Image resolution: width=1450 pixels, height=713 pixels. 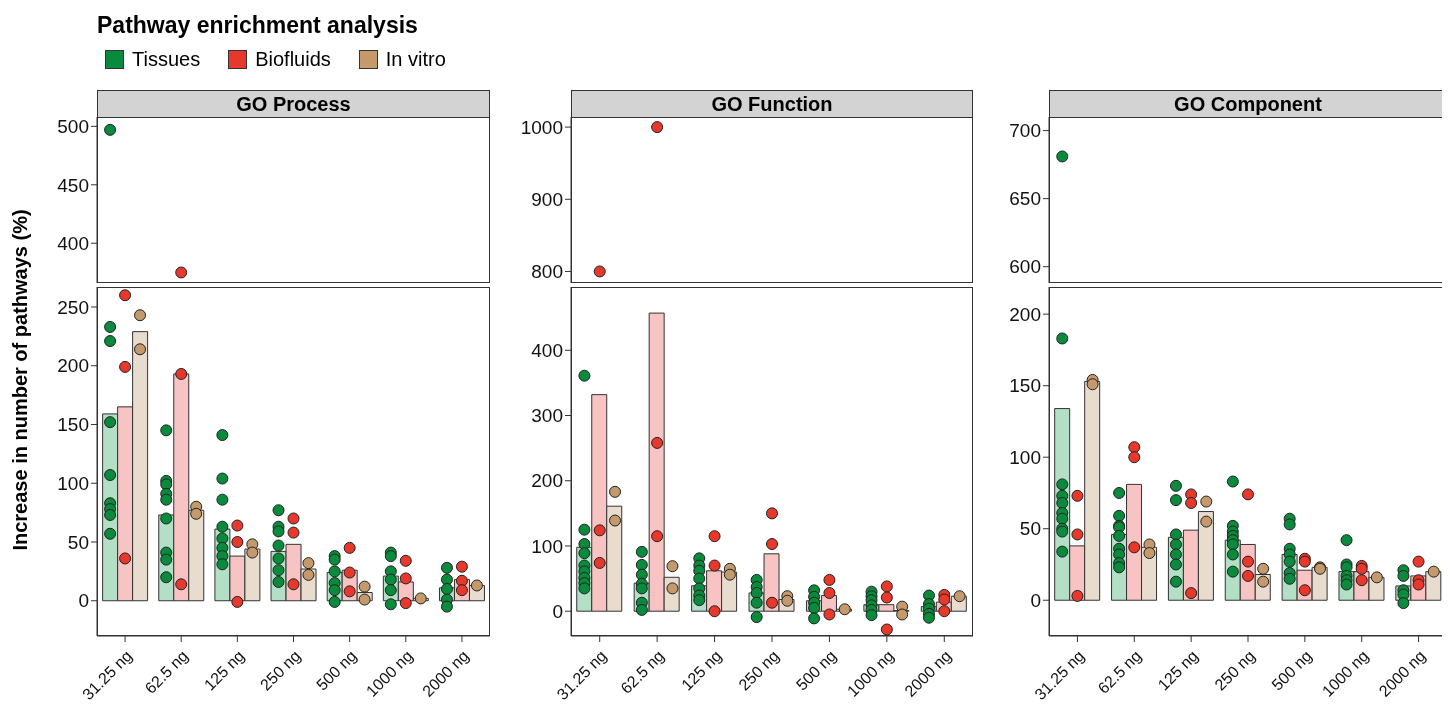 What do you see at coordinates (1025, 267) in the screenshot?
I see `y-tick-label: 600` at bounding box center [1025, 267].